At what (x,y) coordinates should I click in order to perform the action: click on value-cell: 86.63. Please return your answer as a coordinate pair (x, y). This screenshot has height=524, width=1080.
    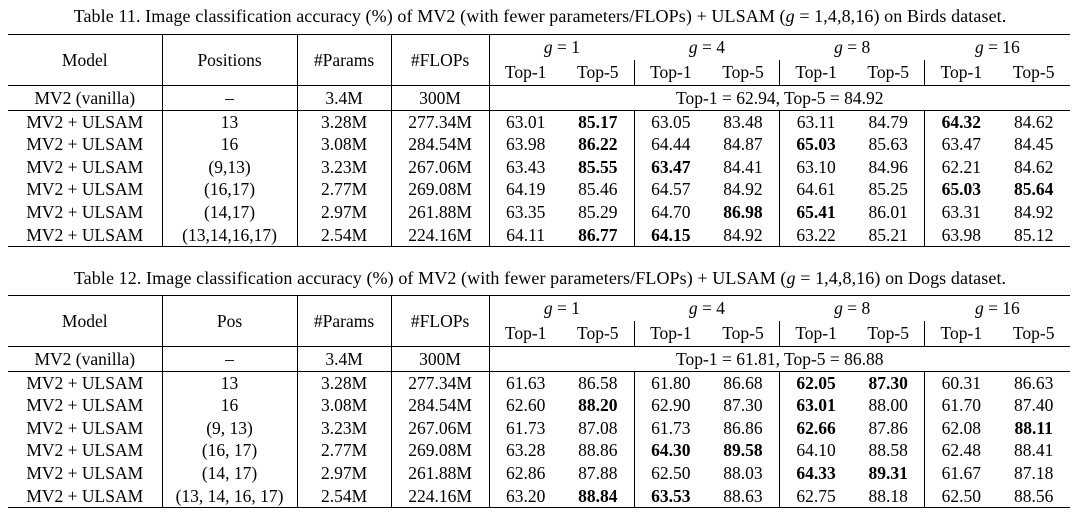
    Looking at the image, I should click on (1033, 382).